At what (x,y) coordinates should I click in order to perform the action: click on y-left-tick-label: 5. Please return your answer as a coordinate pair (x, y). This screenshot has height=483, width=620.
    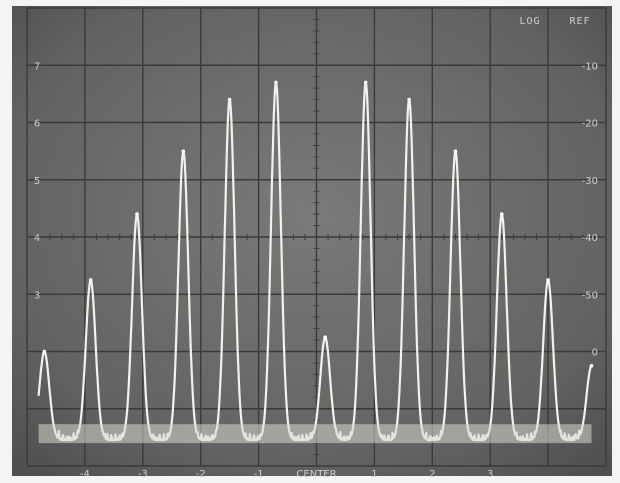
    Looking at the image, I should click on (37, 181).